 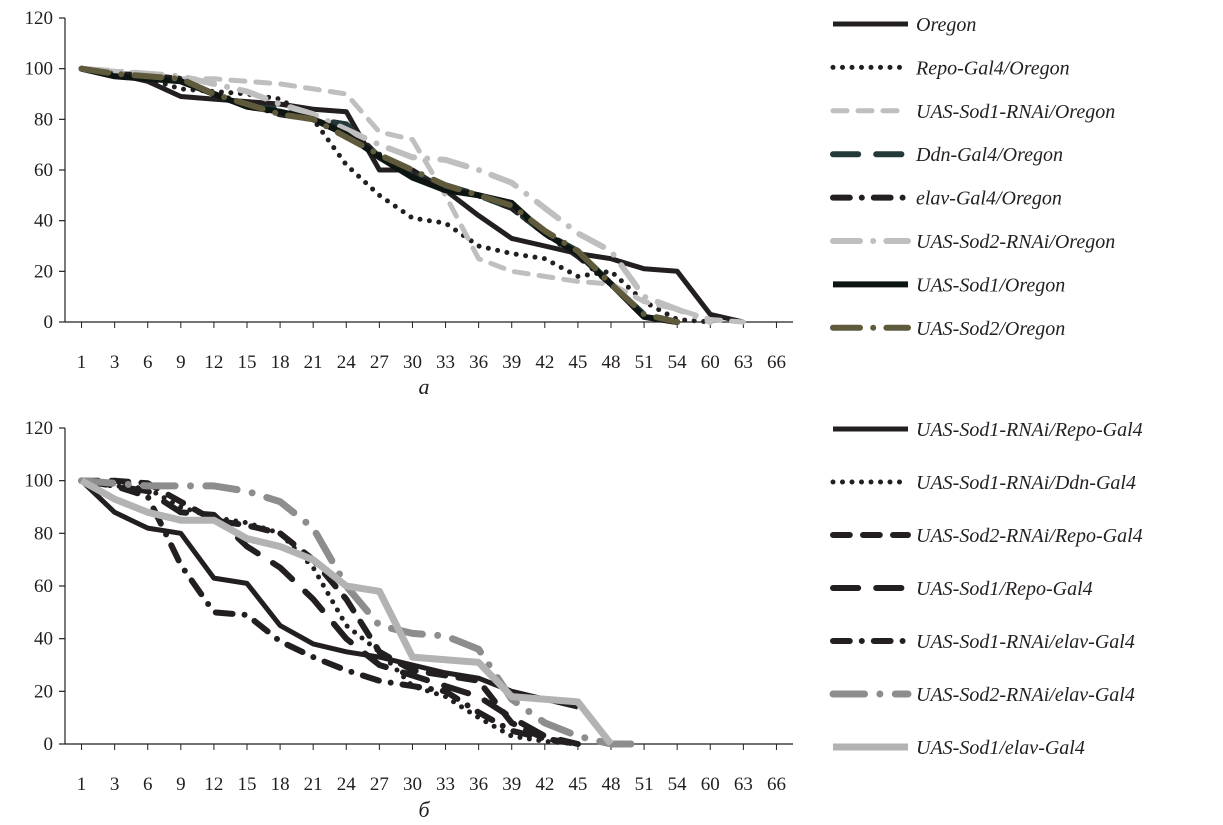 I want to click on legend-label: UAS-Sod1/Repo-Gal4, so click(x=1004, y=589).